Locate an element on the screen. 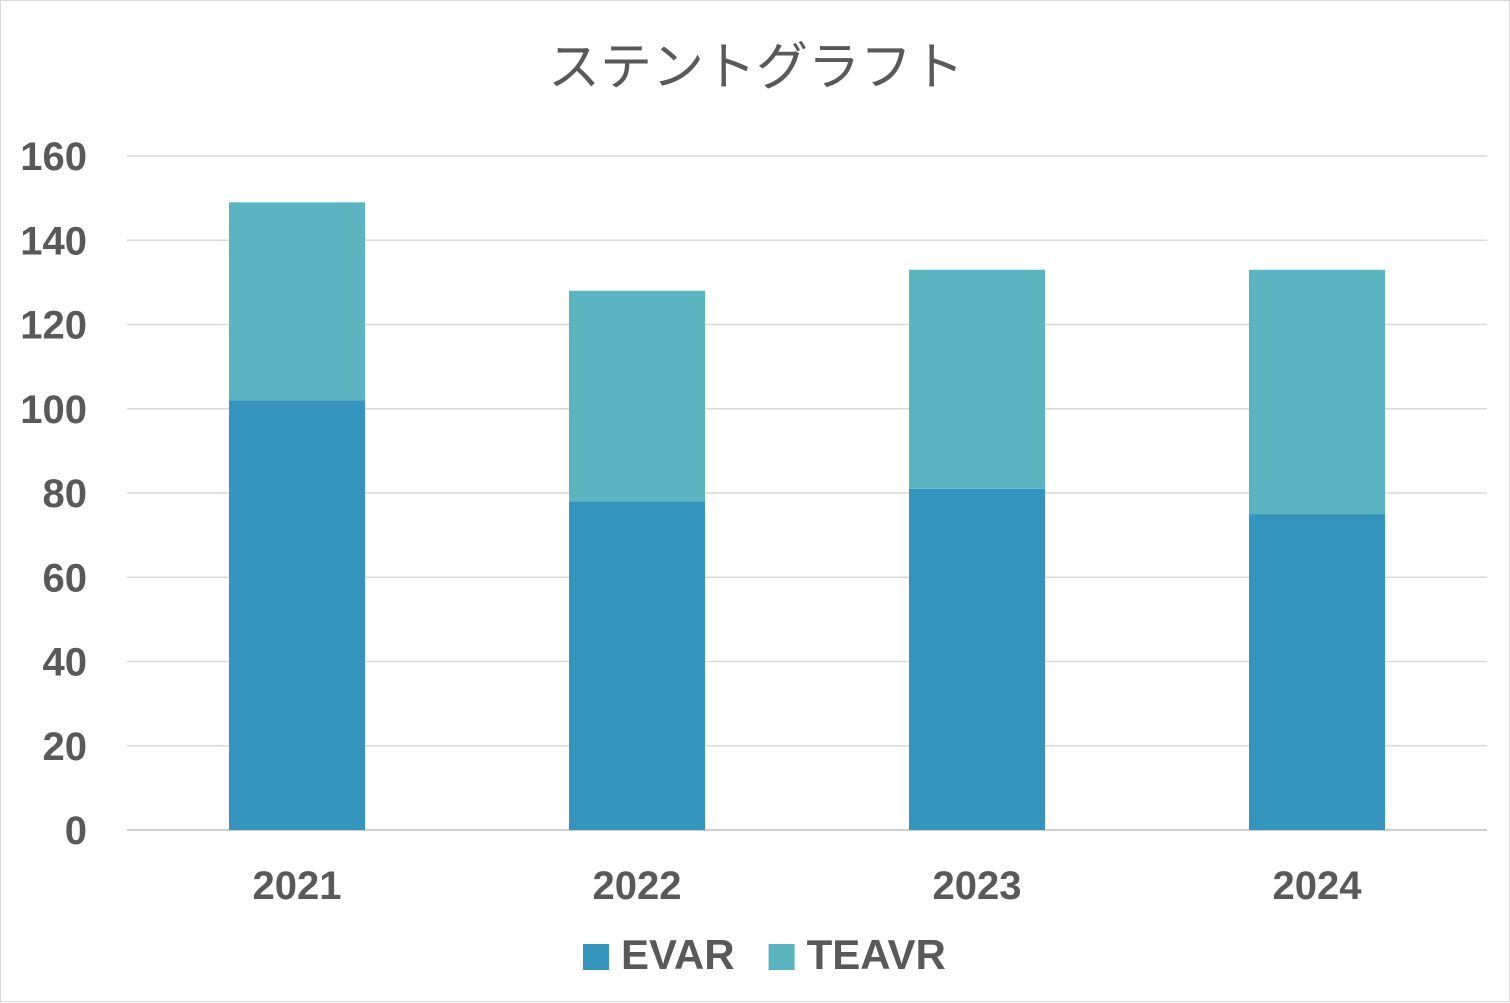 The width and height of the screenshot is (1510, 1003). legend-swatch-teavr is located at coordinates (781, 957).